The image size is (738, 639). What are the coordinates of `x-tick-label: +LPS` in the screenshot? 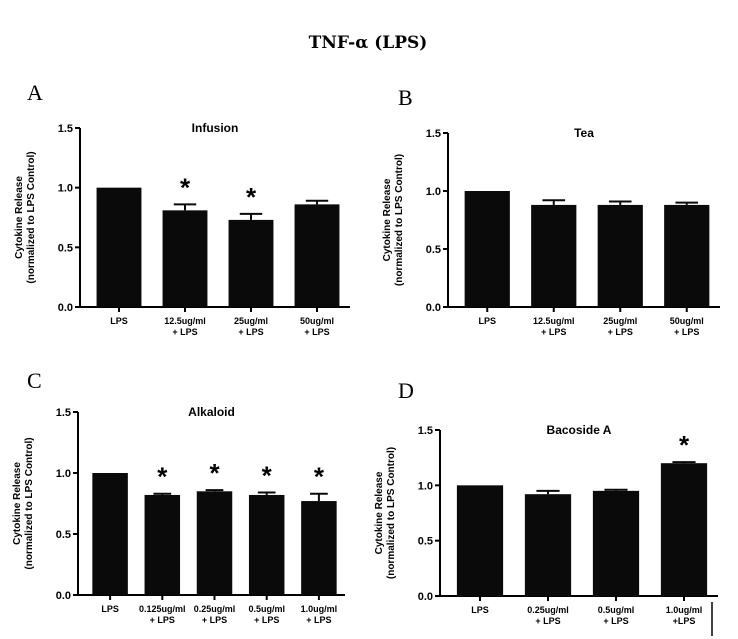 It's located at (684, 621).